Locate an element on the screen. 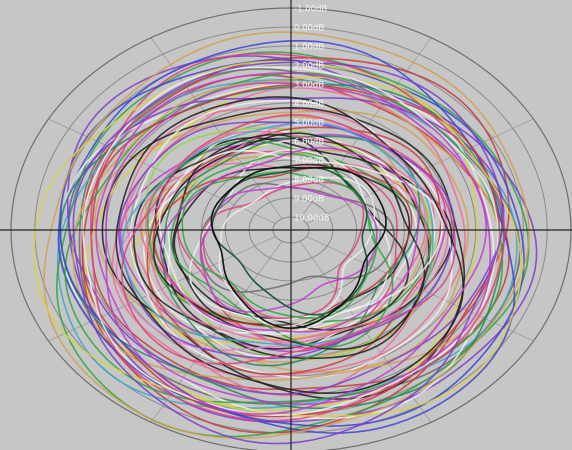  r-tick-label: 6.00dB is located at coordinates (309, 143).